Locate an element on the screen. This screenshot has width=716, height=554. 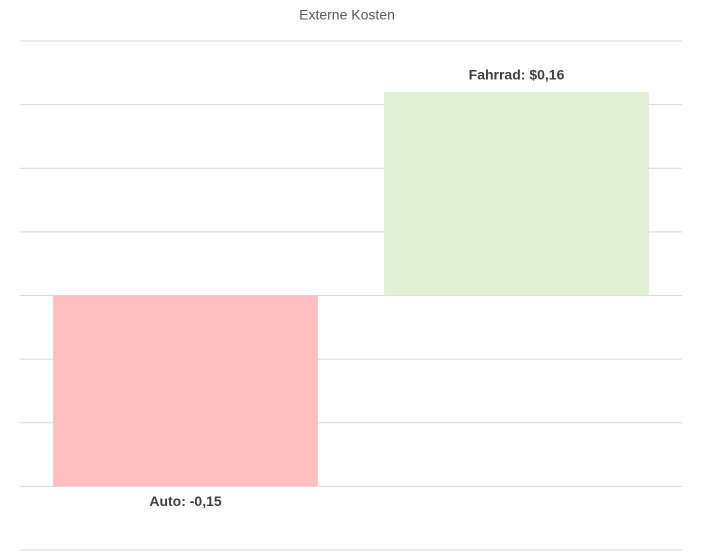
chart-title: Externe Kosten is located at coordinates (347, 15).